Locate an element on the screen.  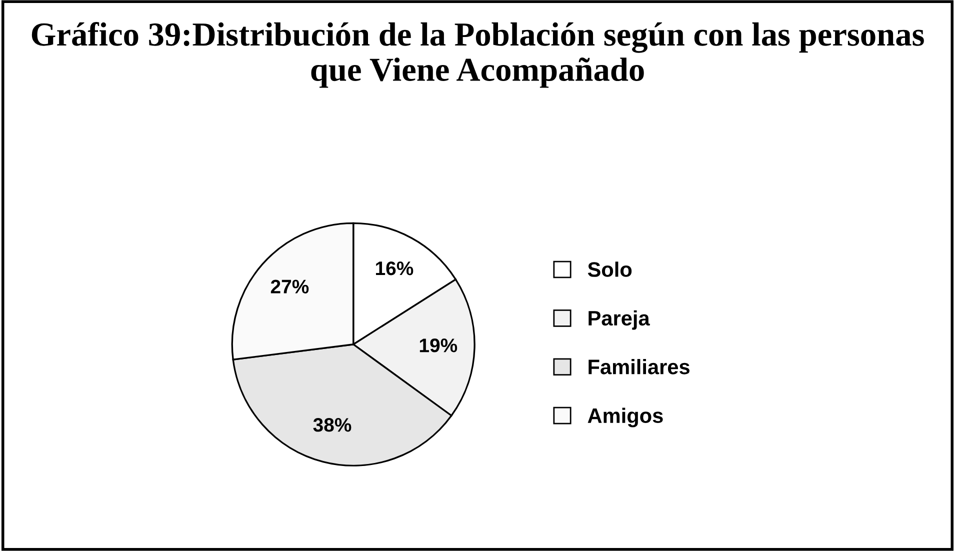
data-label: 27% is located at coordinates (289, 287).